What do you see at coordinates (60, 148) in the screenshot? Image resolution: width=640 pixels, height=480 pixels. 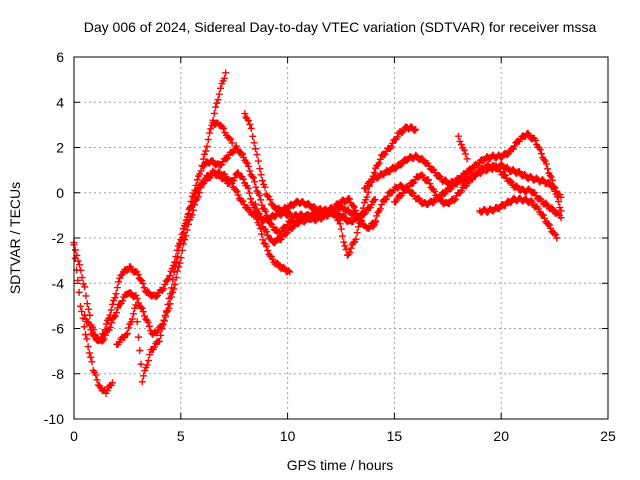 I see `y-tick-label: 2` at bounding box center [60, 148].